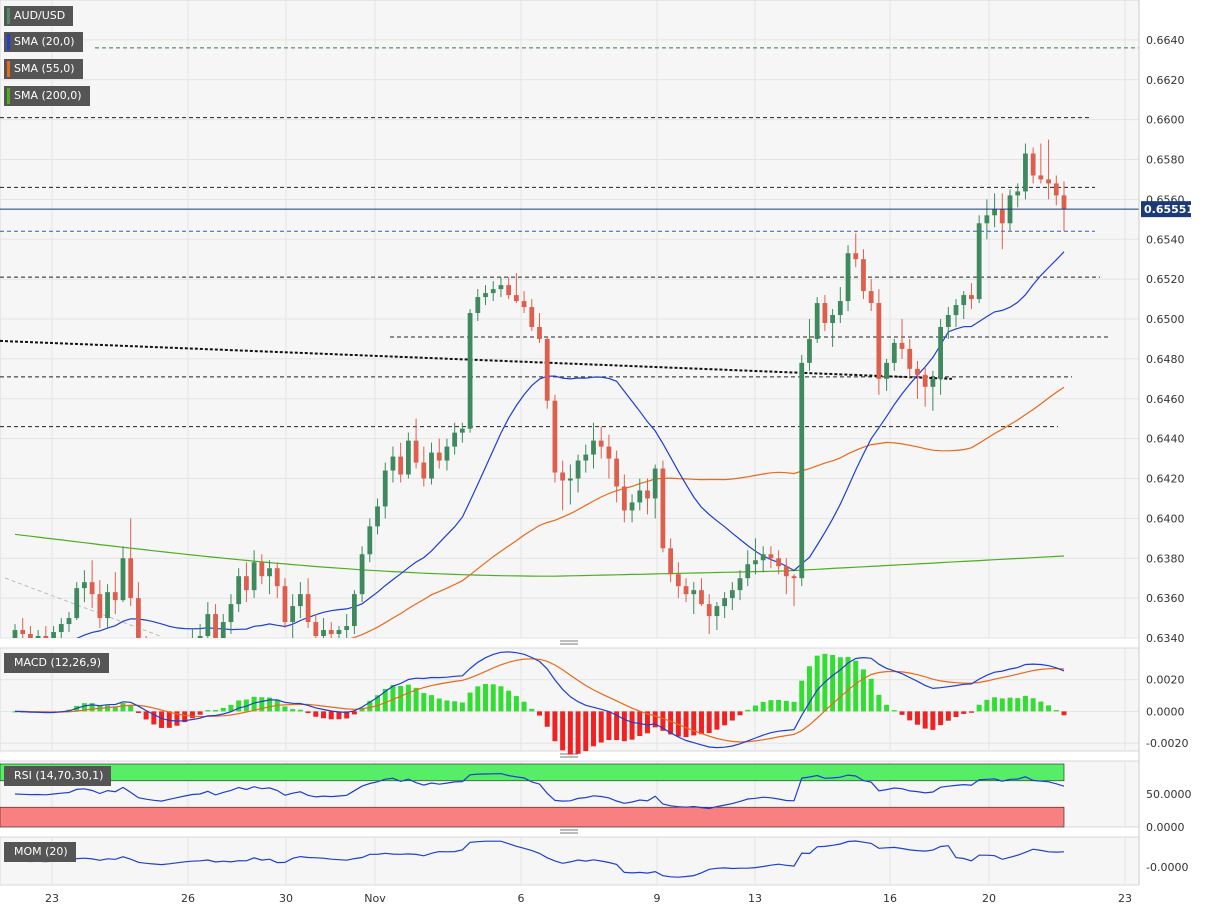 This screenshot has width=1209, height=915. What do you see at coordinates (539, 700) in the screenshot?
I see `macd-line` at bounding box center [539, 700].